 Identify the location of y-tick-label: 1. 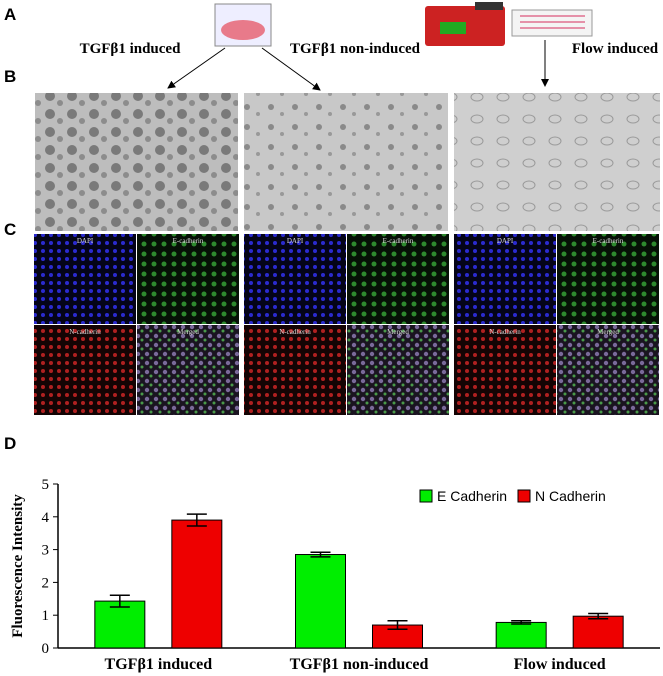
(46, 616).